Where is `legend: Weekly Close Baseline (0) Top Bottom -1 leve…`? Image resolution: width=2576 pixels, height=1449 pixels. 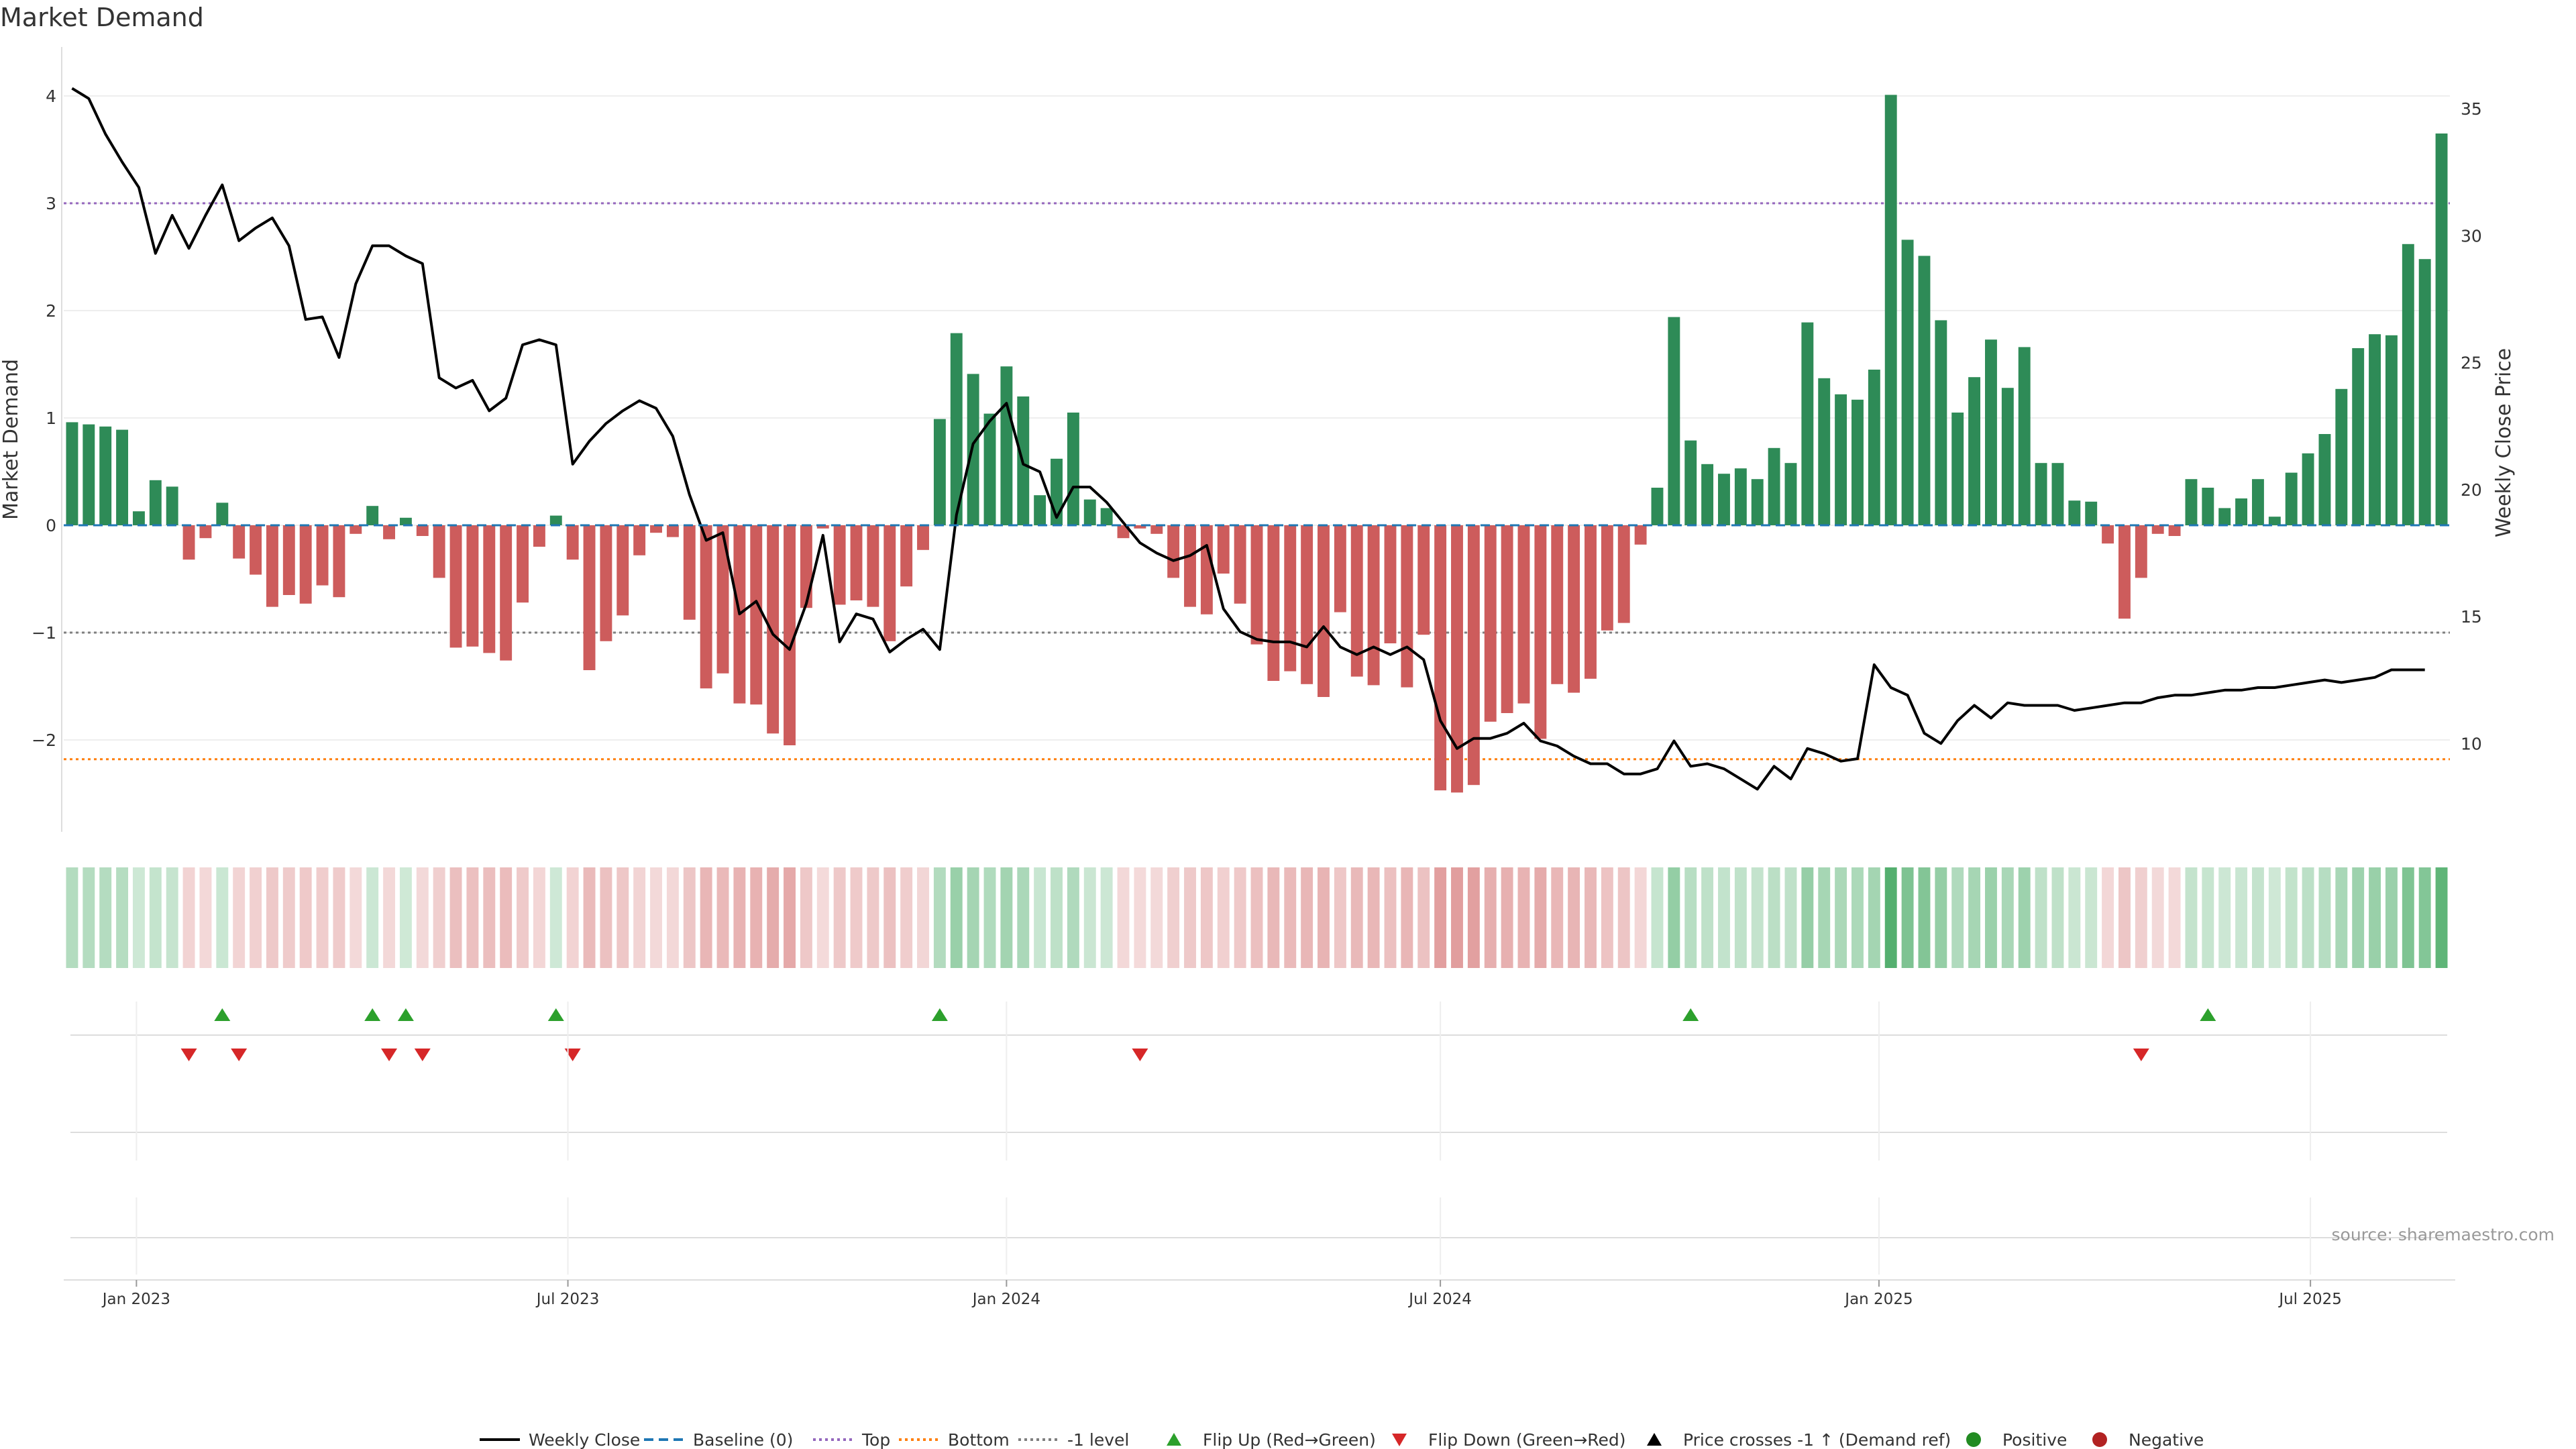 legend: Weekly Close Baseline (0) Top Bottom -1 leve… is located at coordinates (1342, 1439).